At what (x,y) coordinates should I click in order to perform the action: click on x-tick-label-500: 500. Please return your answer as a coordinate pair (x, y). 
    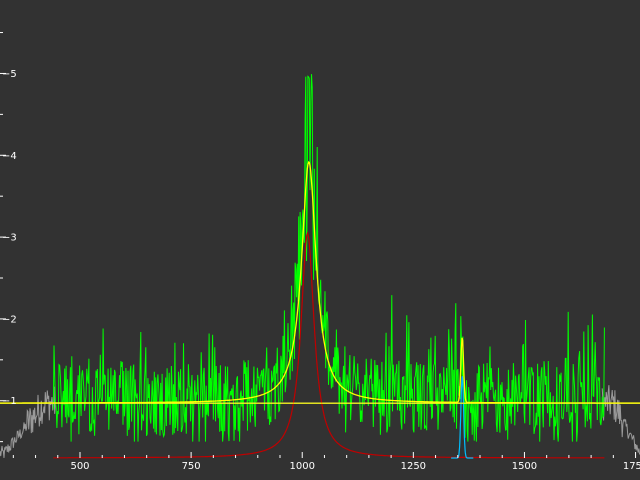
    Looking at the image, I should click on (79, 466).